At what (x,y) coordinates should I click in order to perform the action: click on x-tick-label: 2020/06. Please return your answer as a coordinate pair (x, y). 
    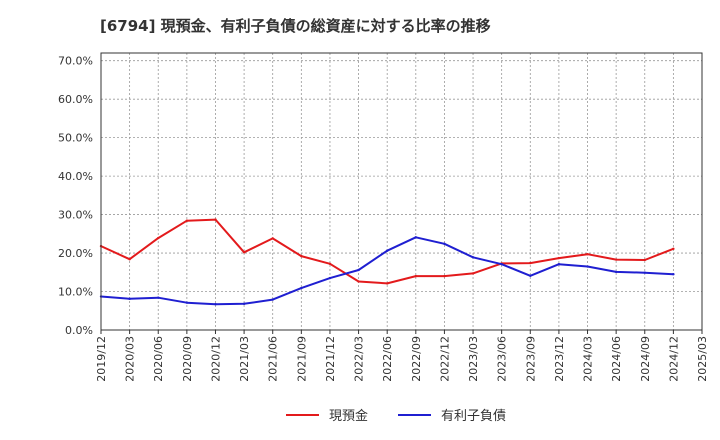
    Looking at the image, I should click on (158, 359).